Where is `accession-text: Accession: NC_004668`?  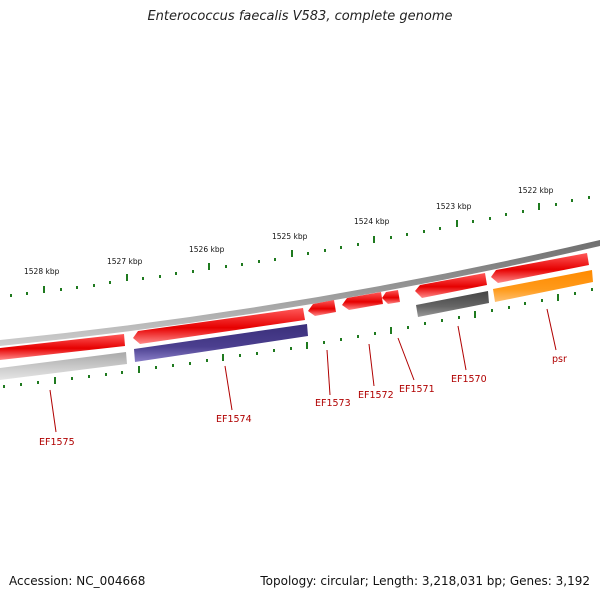
accession-text: Accession: NC_004668 is located at coordinates (77, 581).